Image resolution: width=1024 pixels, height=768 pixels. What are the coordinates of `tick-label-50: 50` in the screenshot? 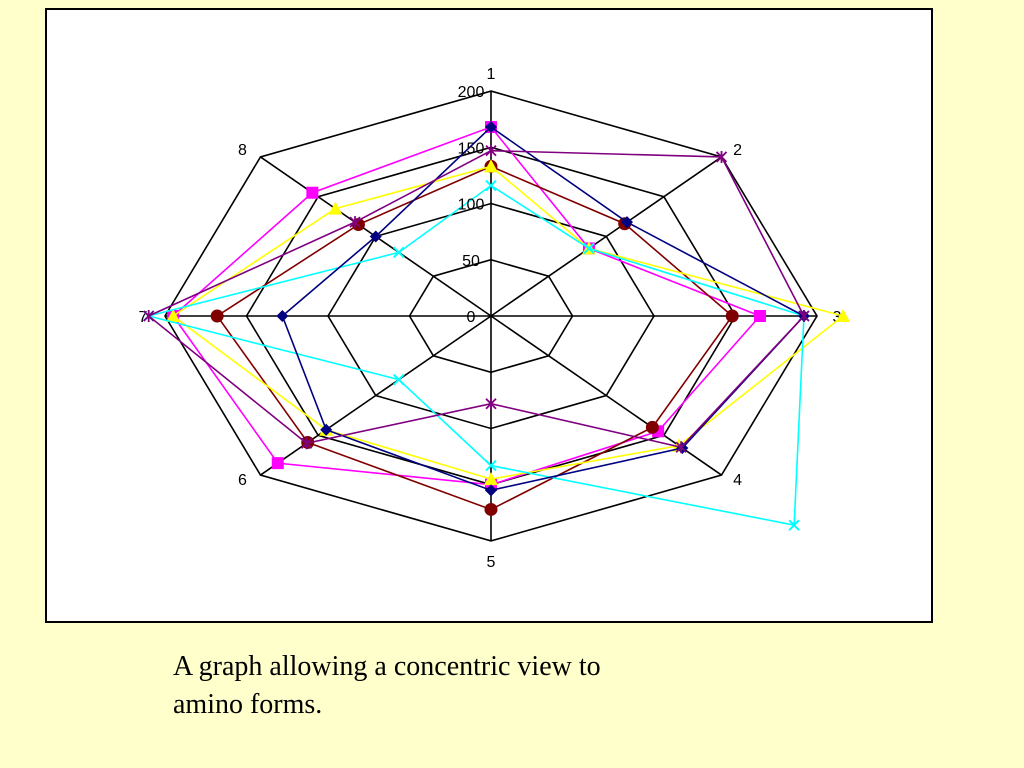 It's located at (471, 261).